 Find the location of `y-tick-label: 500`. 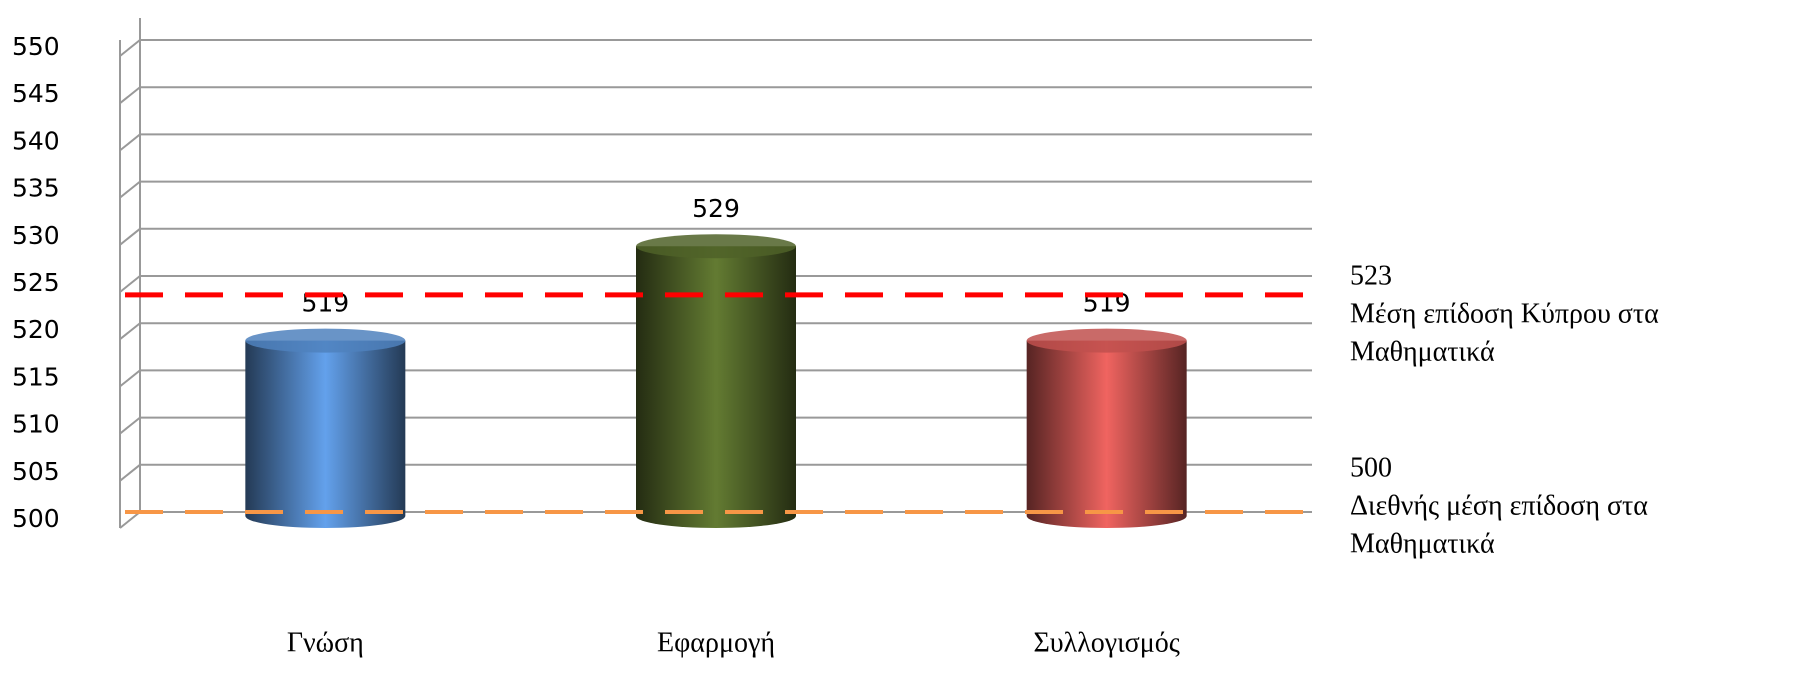

y-tick-label: 500 is located at coordinates (36, 518).